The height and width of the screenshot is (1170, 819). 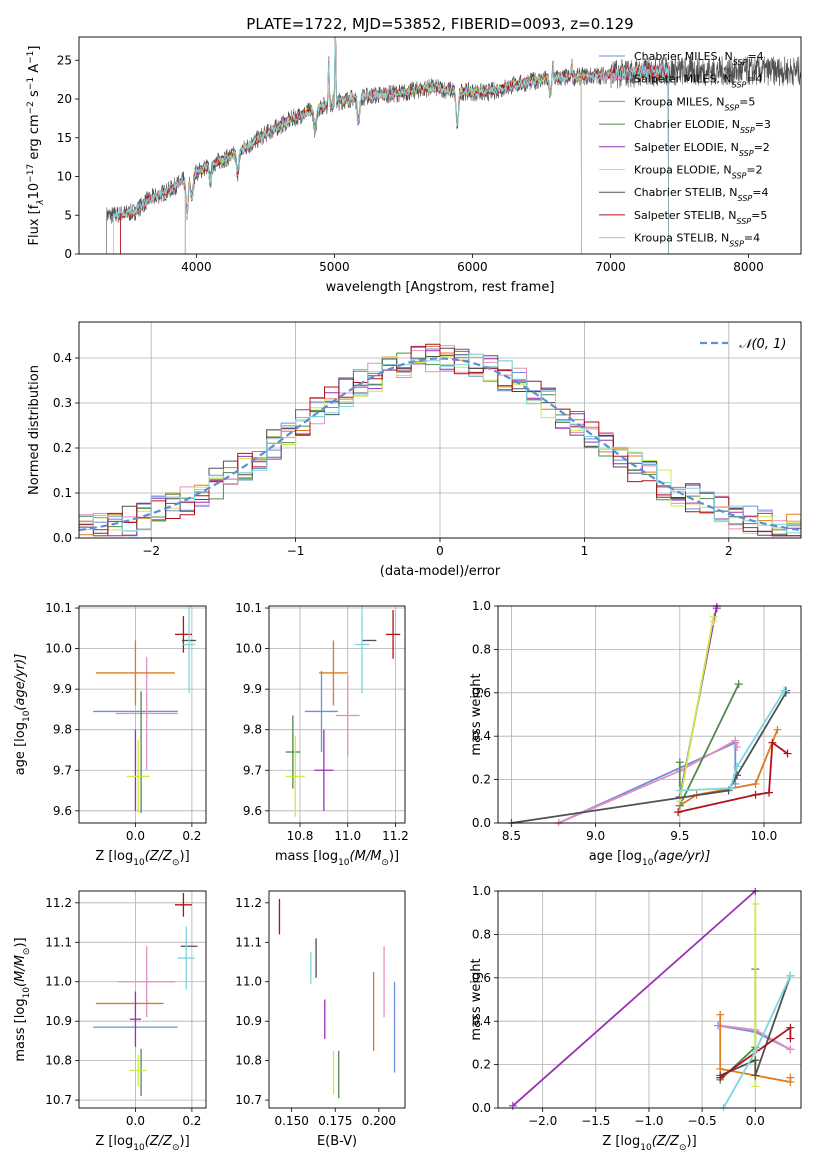 I want to click on label-part: (M/M, so click(x=20, y=971).